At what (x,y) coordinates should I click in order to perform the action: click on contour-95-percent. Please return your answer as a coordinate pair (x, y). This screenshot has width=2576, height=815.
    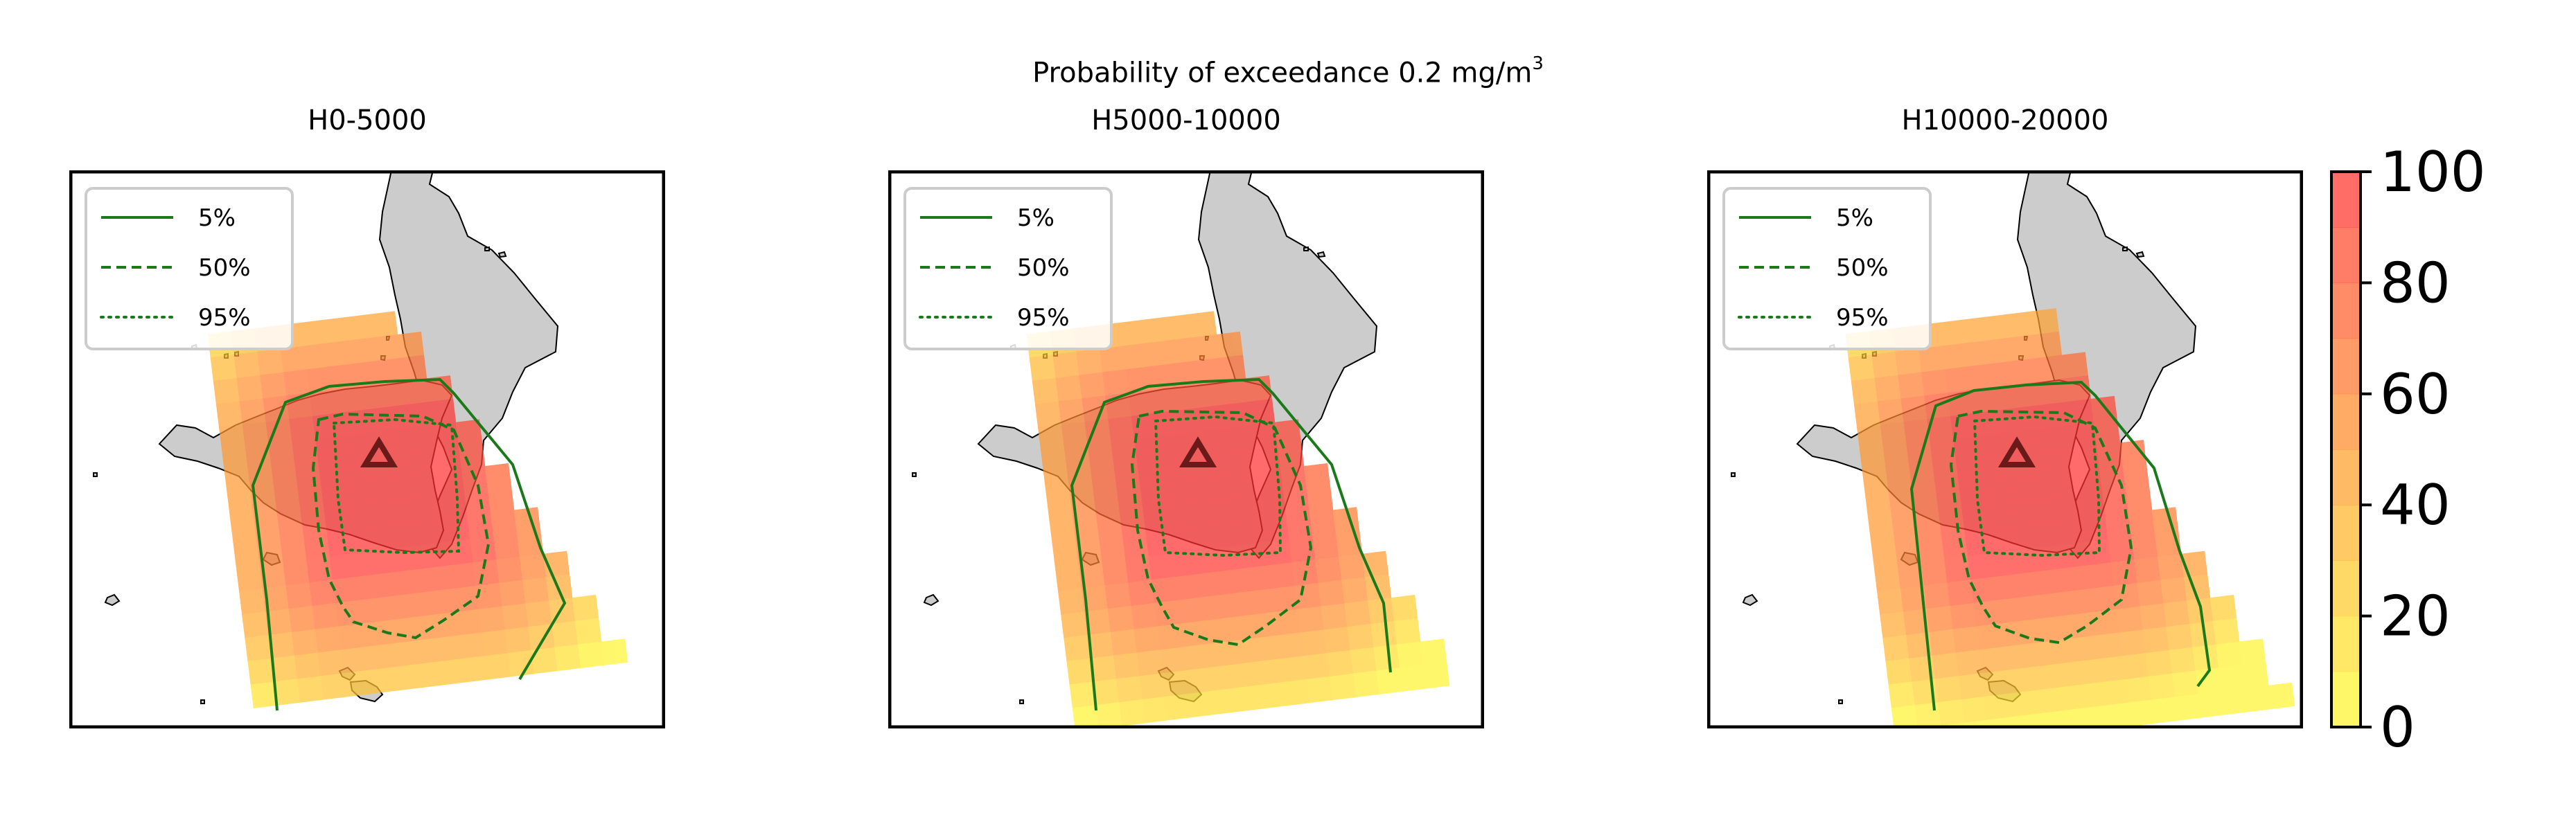
    Looking at the image, I should click on (1218, 486).